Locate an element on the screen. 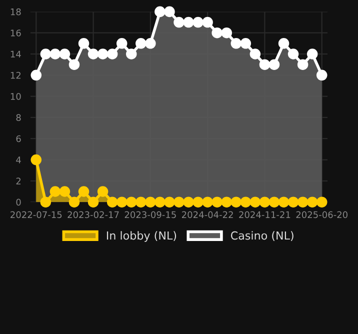 Image resolution: width=358 pixels, height=334 pixels. y-tick-label: 18 is located at coordinates (15, 12).